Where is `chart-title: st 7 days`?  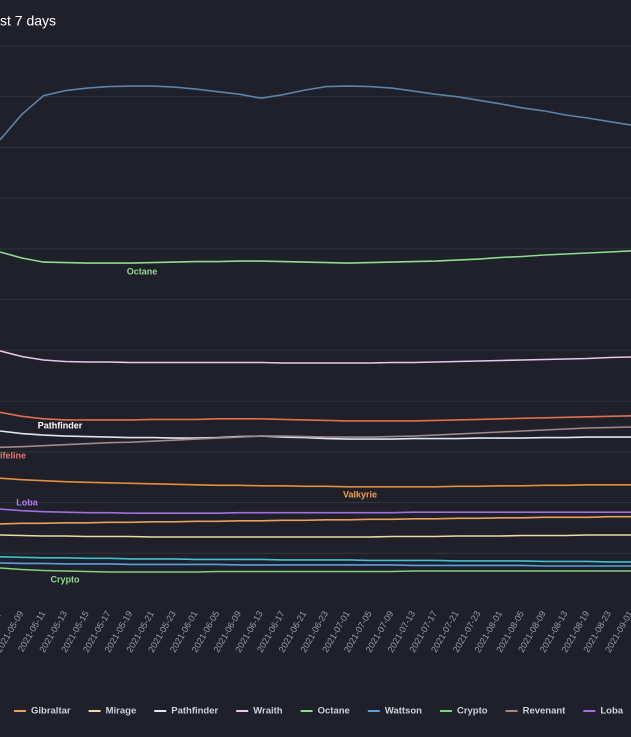
chart-title: st 7 days is located at coordinates (28, 21).